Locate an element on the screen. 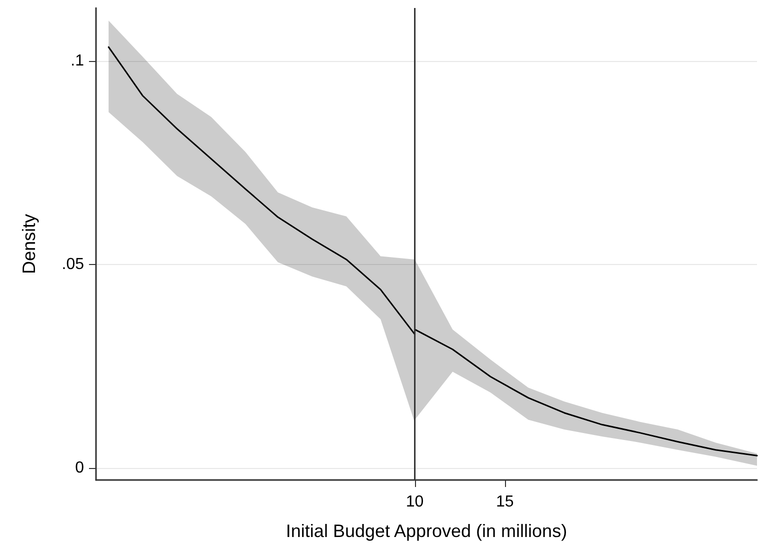 The height and width of the screenshot is (547, 760). x-tick-label: 15 is located at coordinates (505, 502).